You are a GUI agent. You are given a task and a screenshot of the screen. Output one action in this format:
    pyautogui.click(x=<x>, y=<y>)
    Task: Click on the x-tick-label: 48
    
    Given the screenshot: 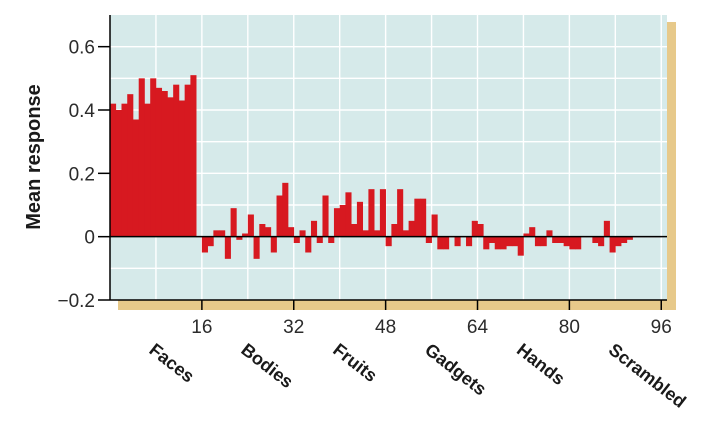 What is the action you would take?
    pyautogui.click(x=385, y=327)
    